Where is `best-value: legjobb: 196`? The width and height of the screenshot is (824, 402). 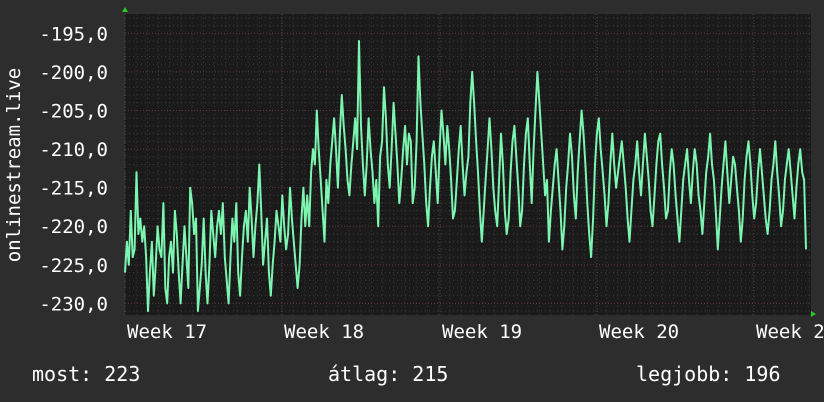 best-value: legjobb: 196 is located at coordinates (708, 374).